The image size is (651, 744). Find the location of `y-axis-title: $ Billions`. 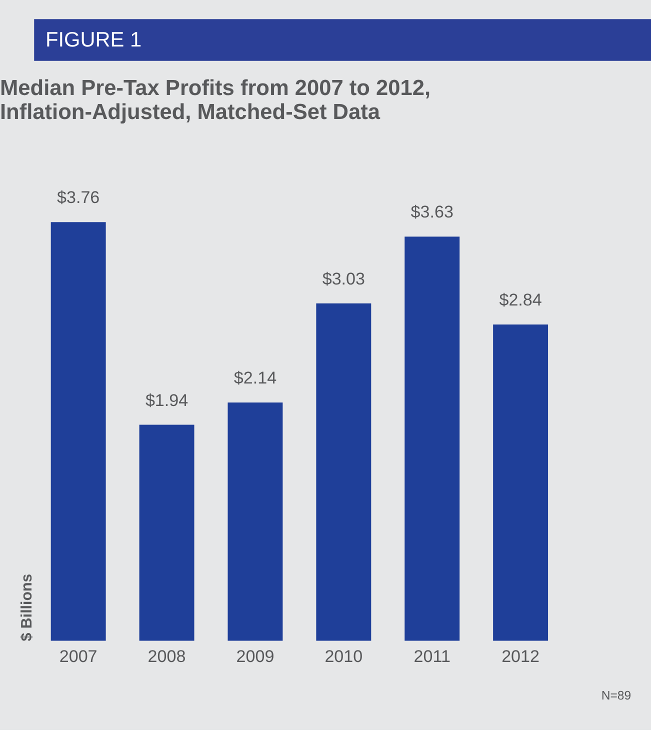

y-axis-title: $ Billions is located at coordinates (27, 608).